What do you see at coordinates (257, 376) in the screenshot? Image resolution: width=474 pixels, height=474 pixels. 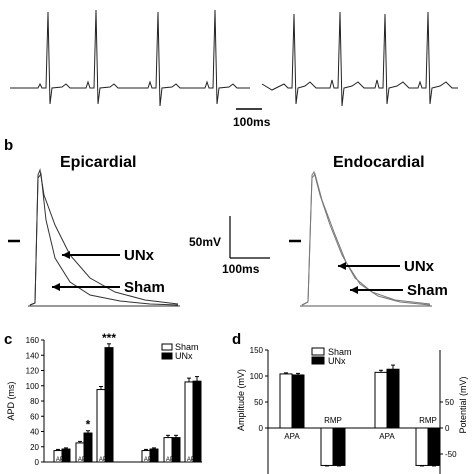 I see `d-left-tick-label: 100` at bounding box center [257, 376].